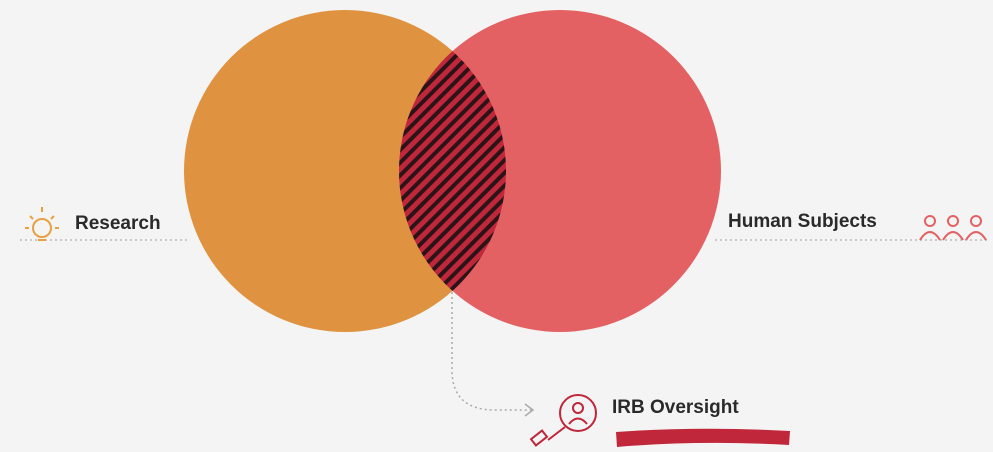 The image size is (993, 452). Describe the element at coordinates (703, 437) in the screenshot. I see `brush-underline` at that location.